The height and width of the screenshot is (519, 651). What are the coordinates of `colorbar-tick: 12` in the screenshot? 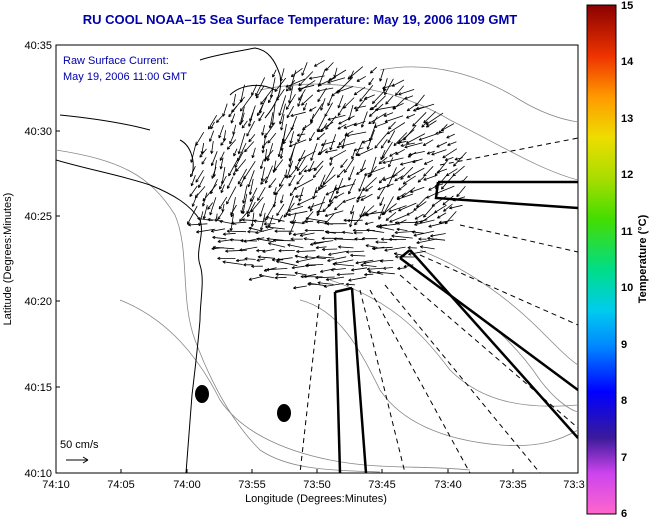 It's located at (627, 175).